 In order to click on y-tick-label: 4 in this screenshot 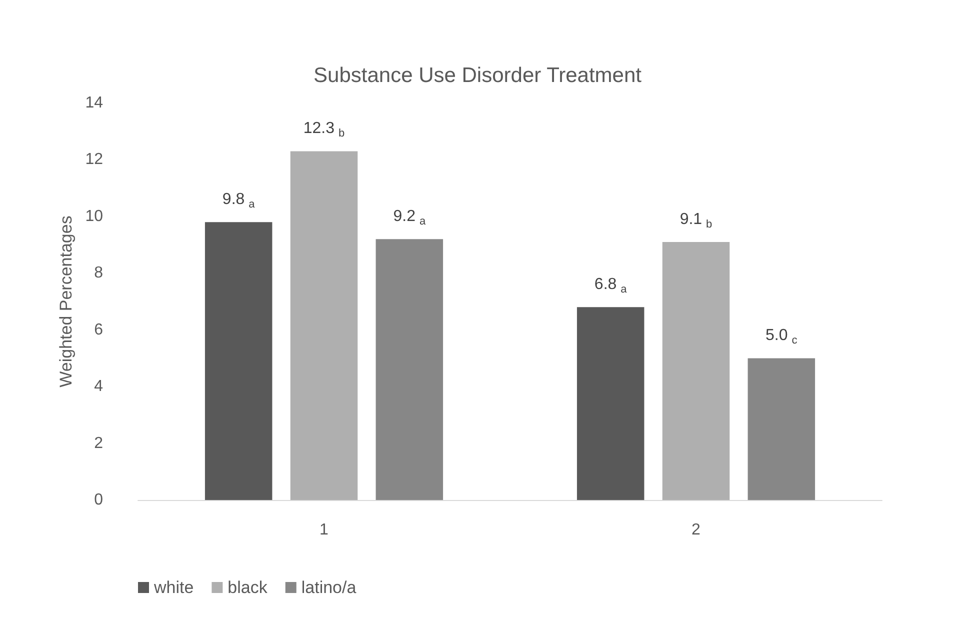, I will do `click(99, 387)`.